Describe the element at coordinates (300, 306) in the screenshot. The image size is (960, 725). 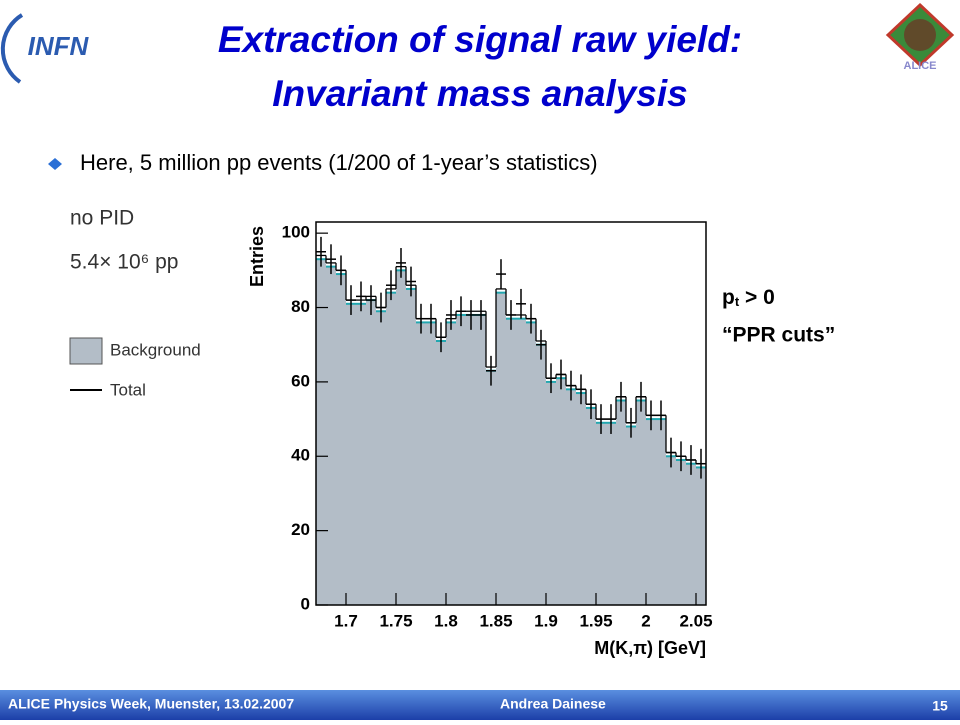
I see `y-tick-label: 80` at that location.